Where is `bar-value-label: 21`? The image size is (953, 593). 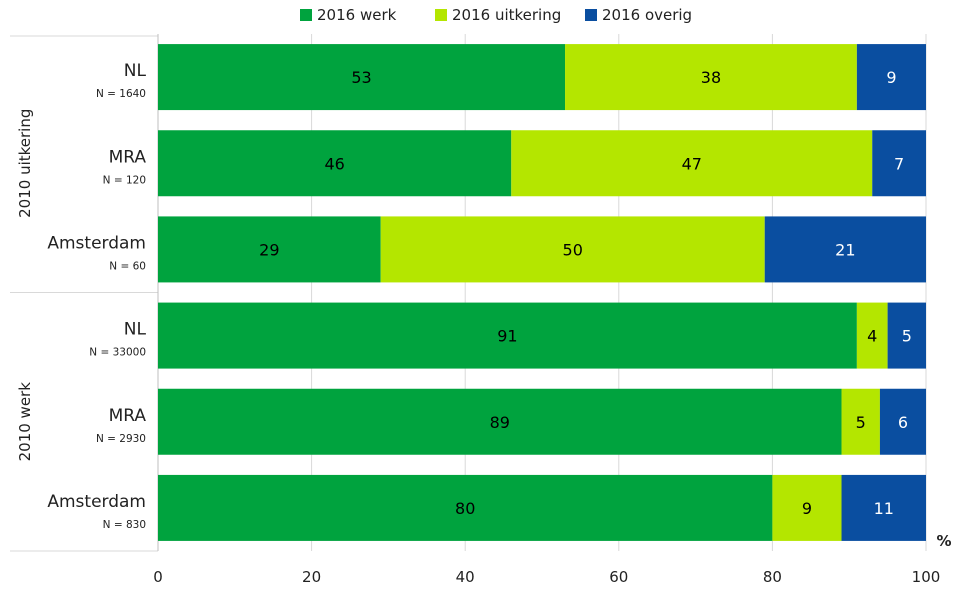
bar-value-label: 21 is located at coordinates (845, 249).